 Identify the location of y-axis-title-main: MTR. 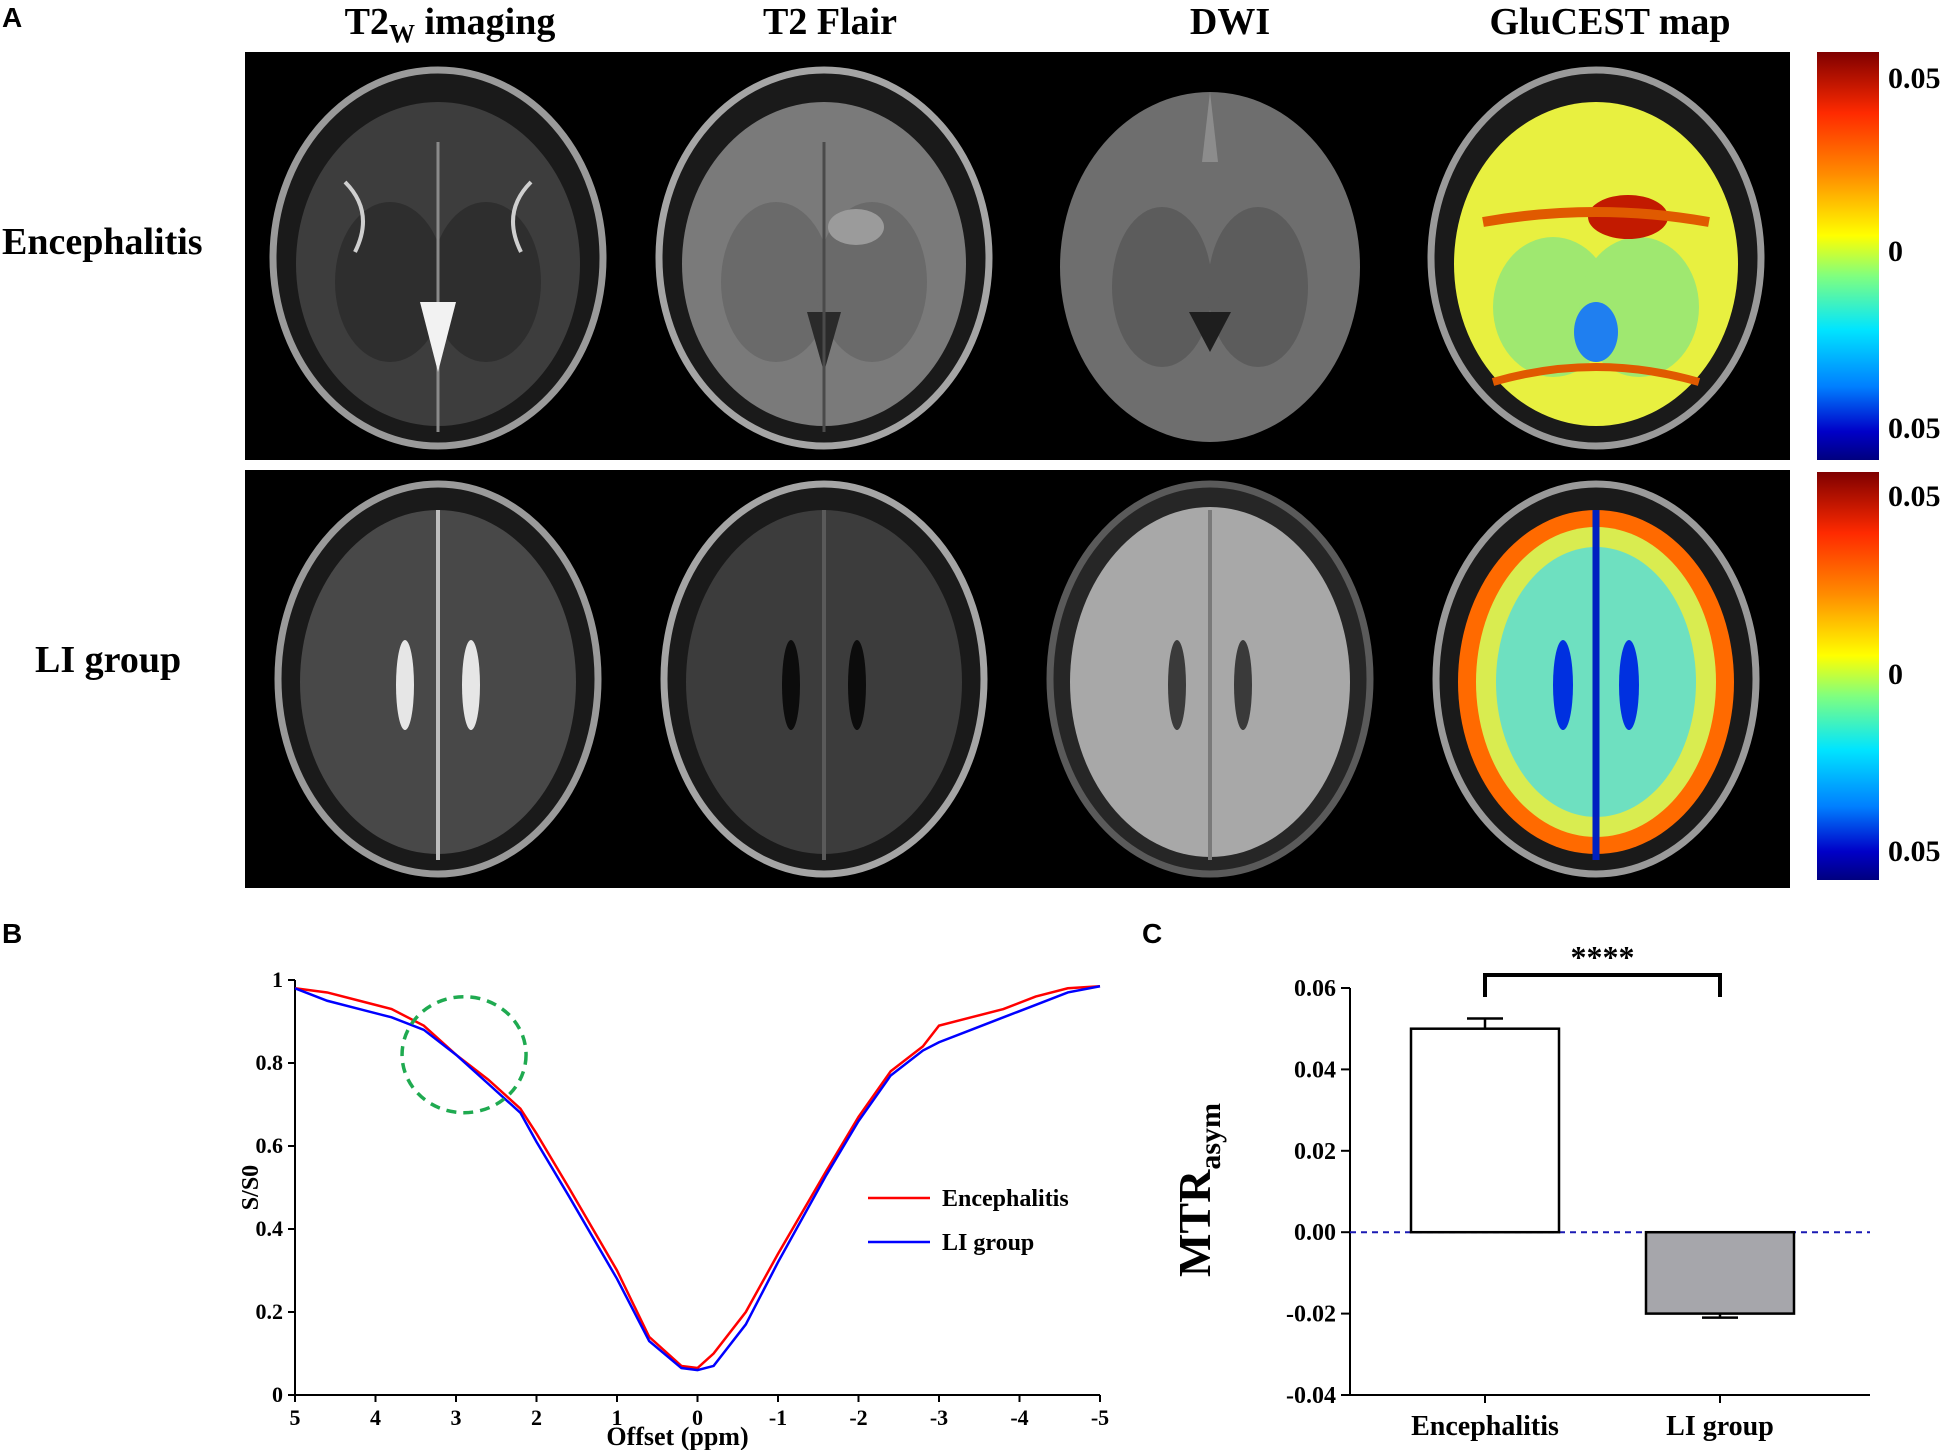
(1195, 1223).